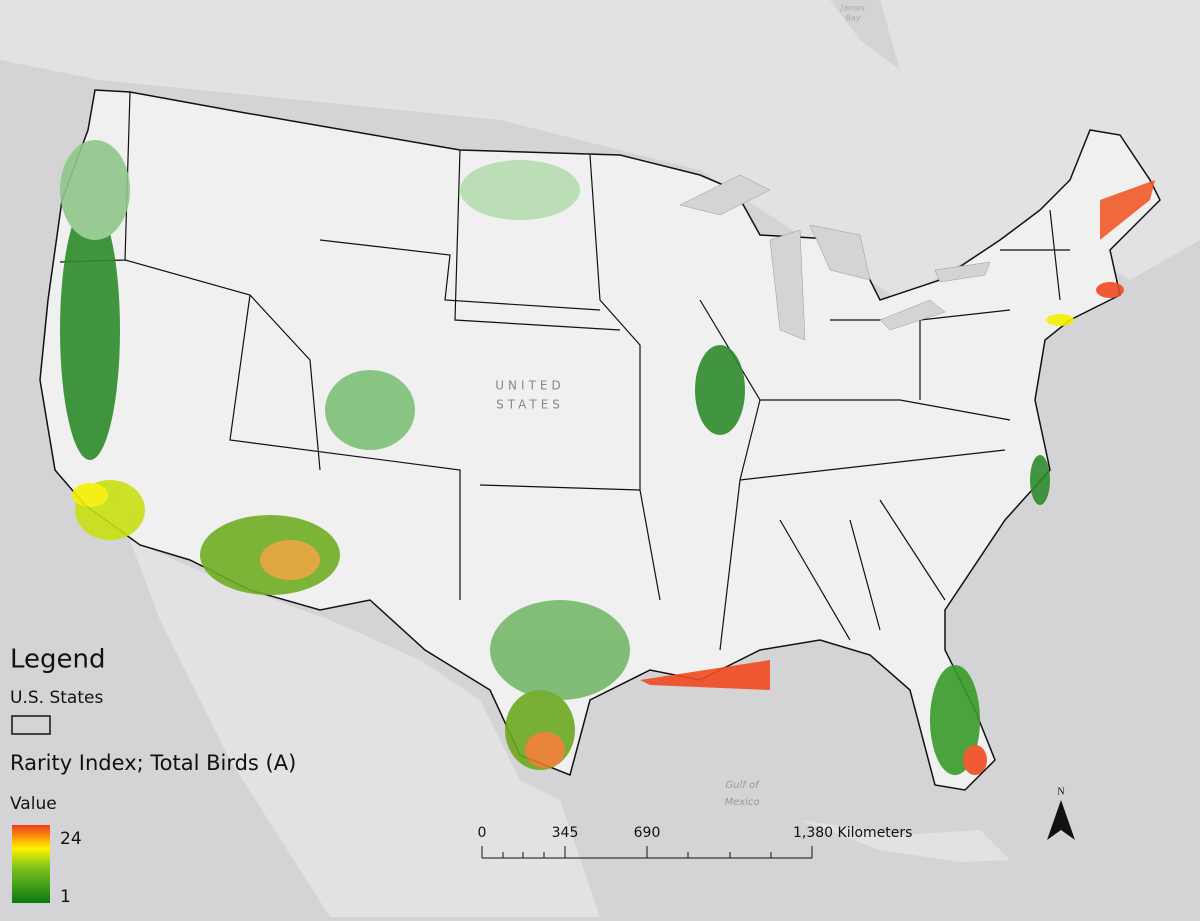 Image resolution: width=1200 pixels, height=921 pixels. I want to click on legend-label: Value, so click(33, 804).